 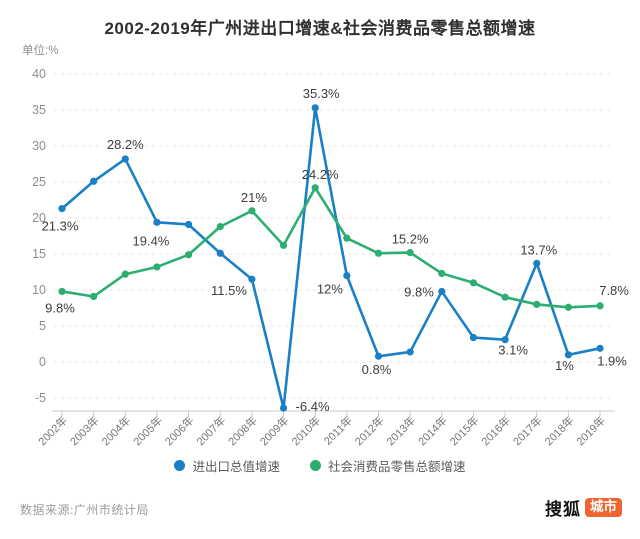 I want to click on data-point-label: 3.1%, so click(x=513, y=350).